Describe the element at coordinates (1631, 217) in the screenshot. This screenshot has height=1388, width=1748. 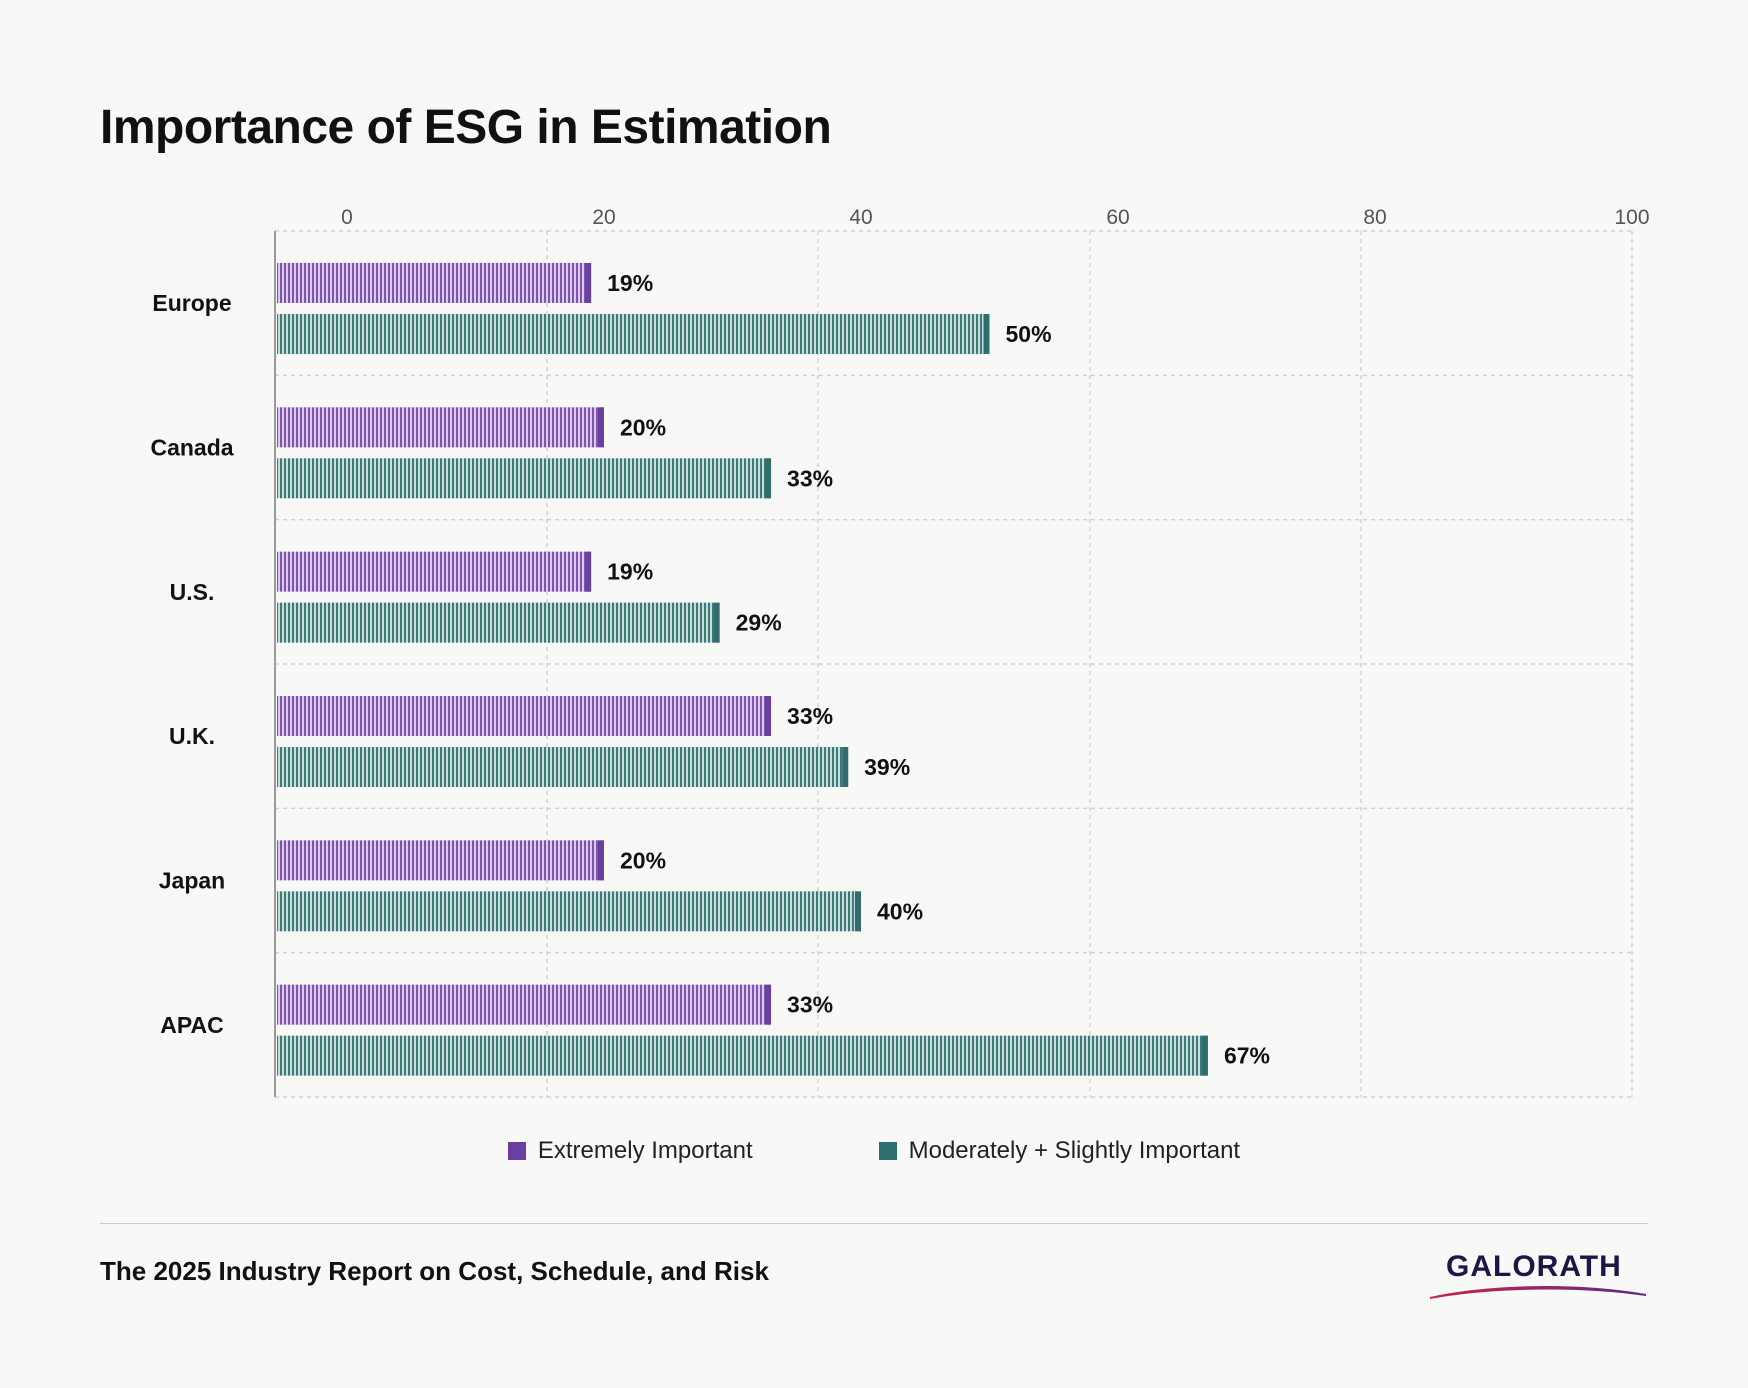
I see `x-tick-label: 100` at that location.